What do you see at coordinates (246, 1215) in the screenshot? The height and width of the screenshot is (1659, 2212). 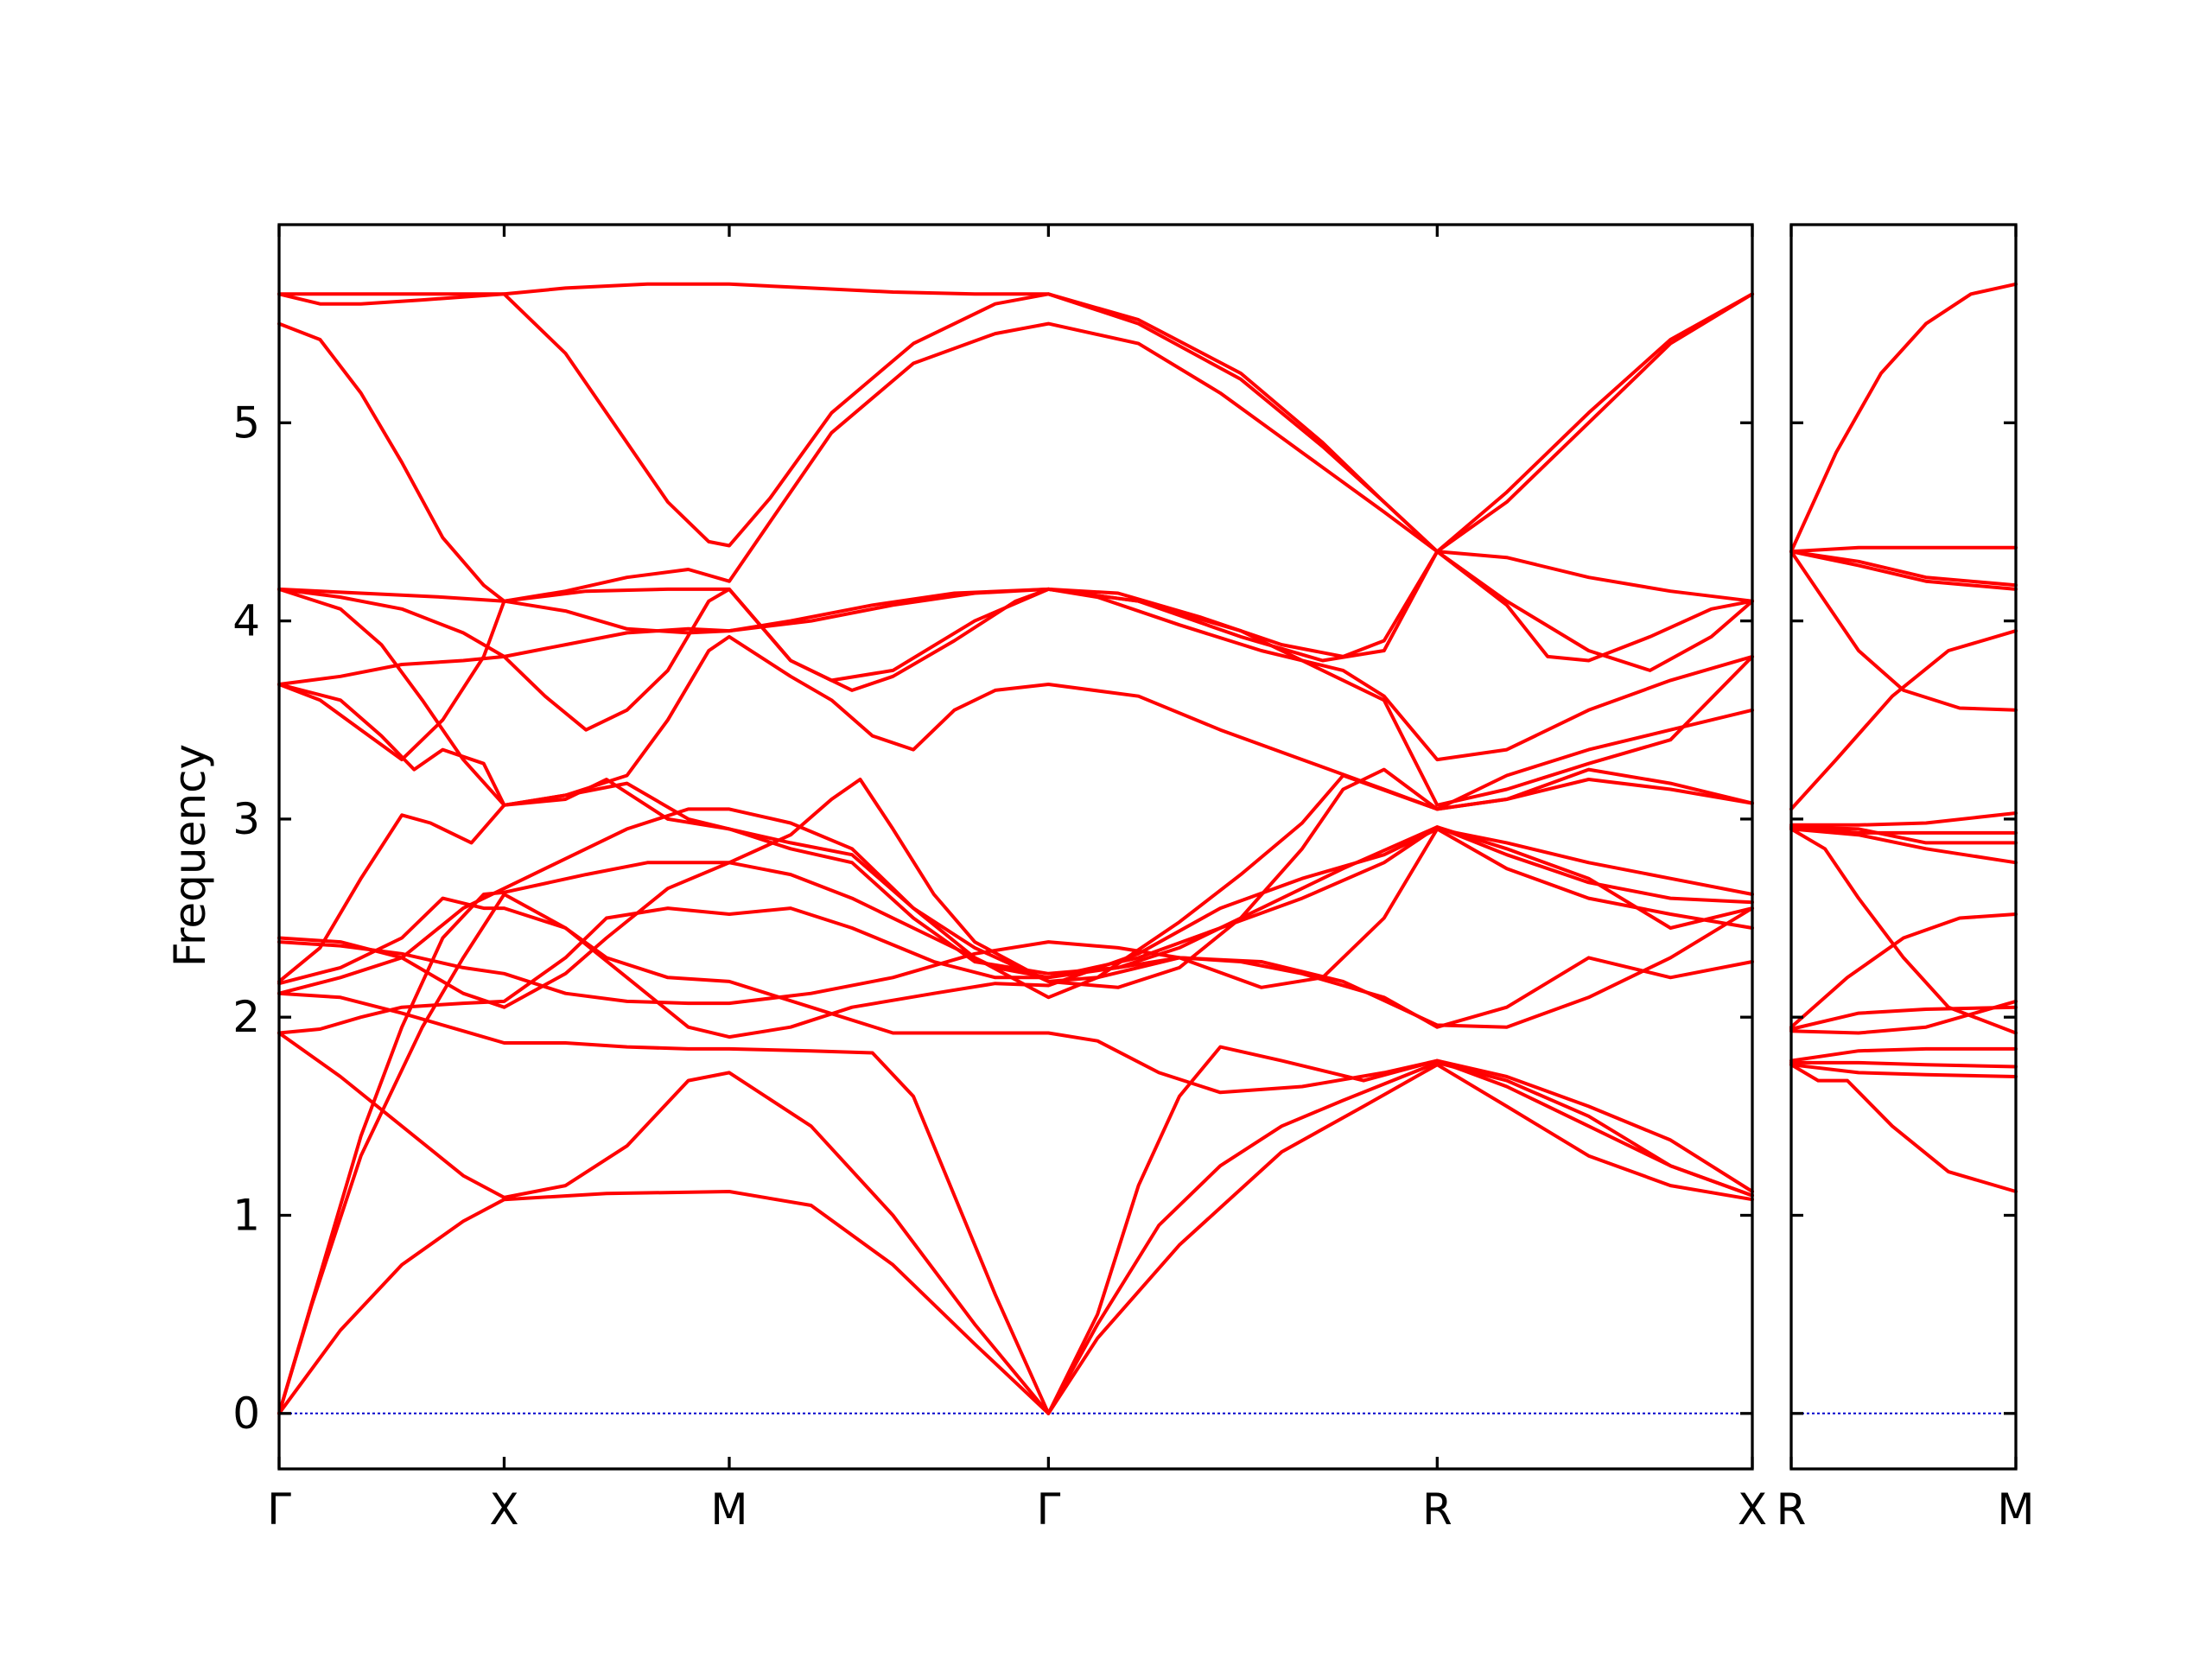 I see `y-tick-label: 1` at bounding box center [246, 1215].